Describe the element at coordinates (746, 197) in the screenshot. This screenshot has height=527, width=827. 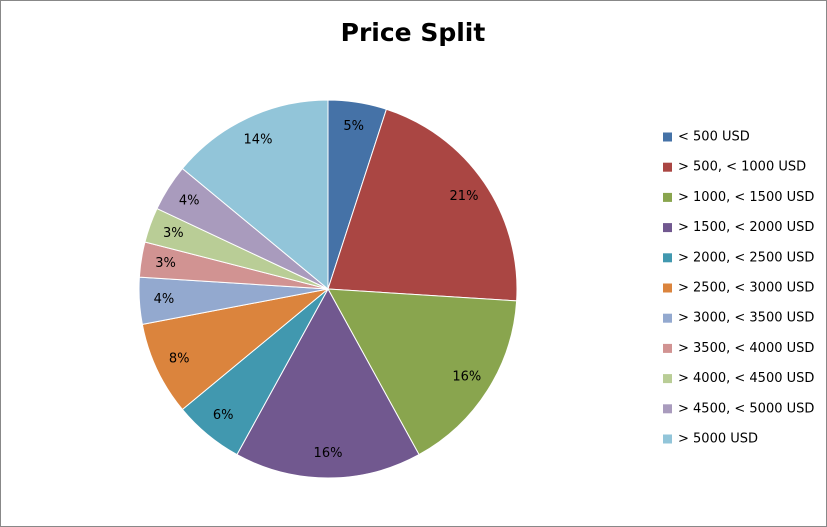
I see `legend-label: > 1000, < 1500 USD` at that location.